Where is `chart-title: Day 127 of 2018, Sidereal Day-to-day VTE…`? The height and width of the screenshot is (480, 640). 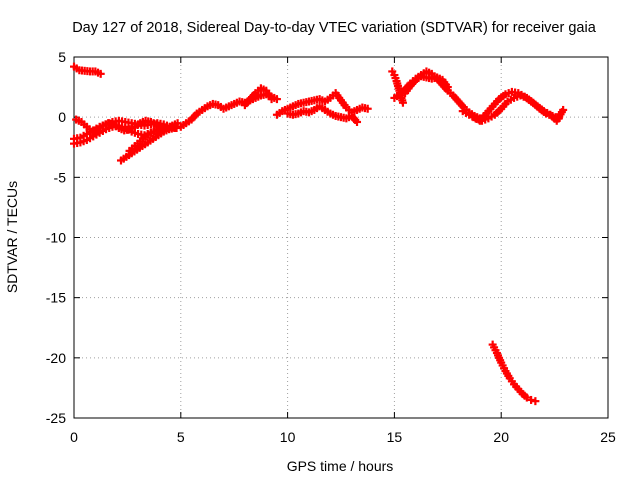 chart-title: Day 127 of 2018, Sidereal Day-to-day VTE… is located at coordinates (334, 28).